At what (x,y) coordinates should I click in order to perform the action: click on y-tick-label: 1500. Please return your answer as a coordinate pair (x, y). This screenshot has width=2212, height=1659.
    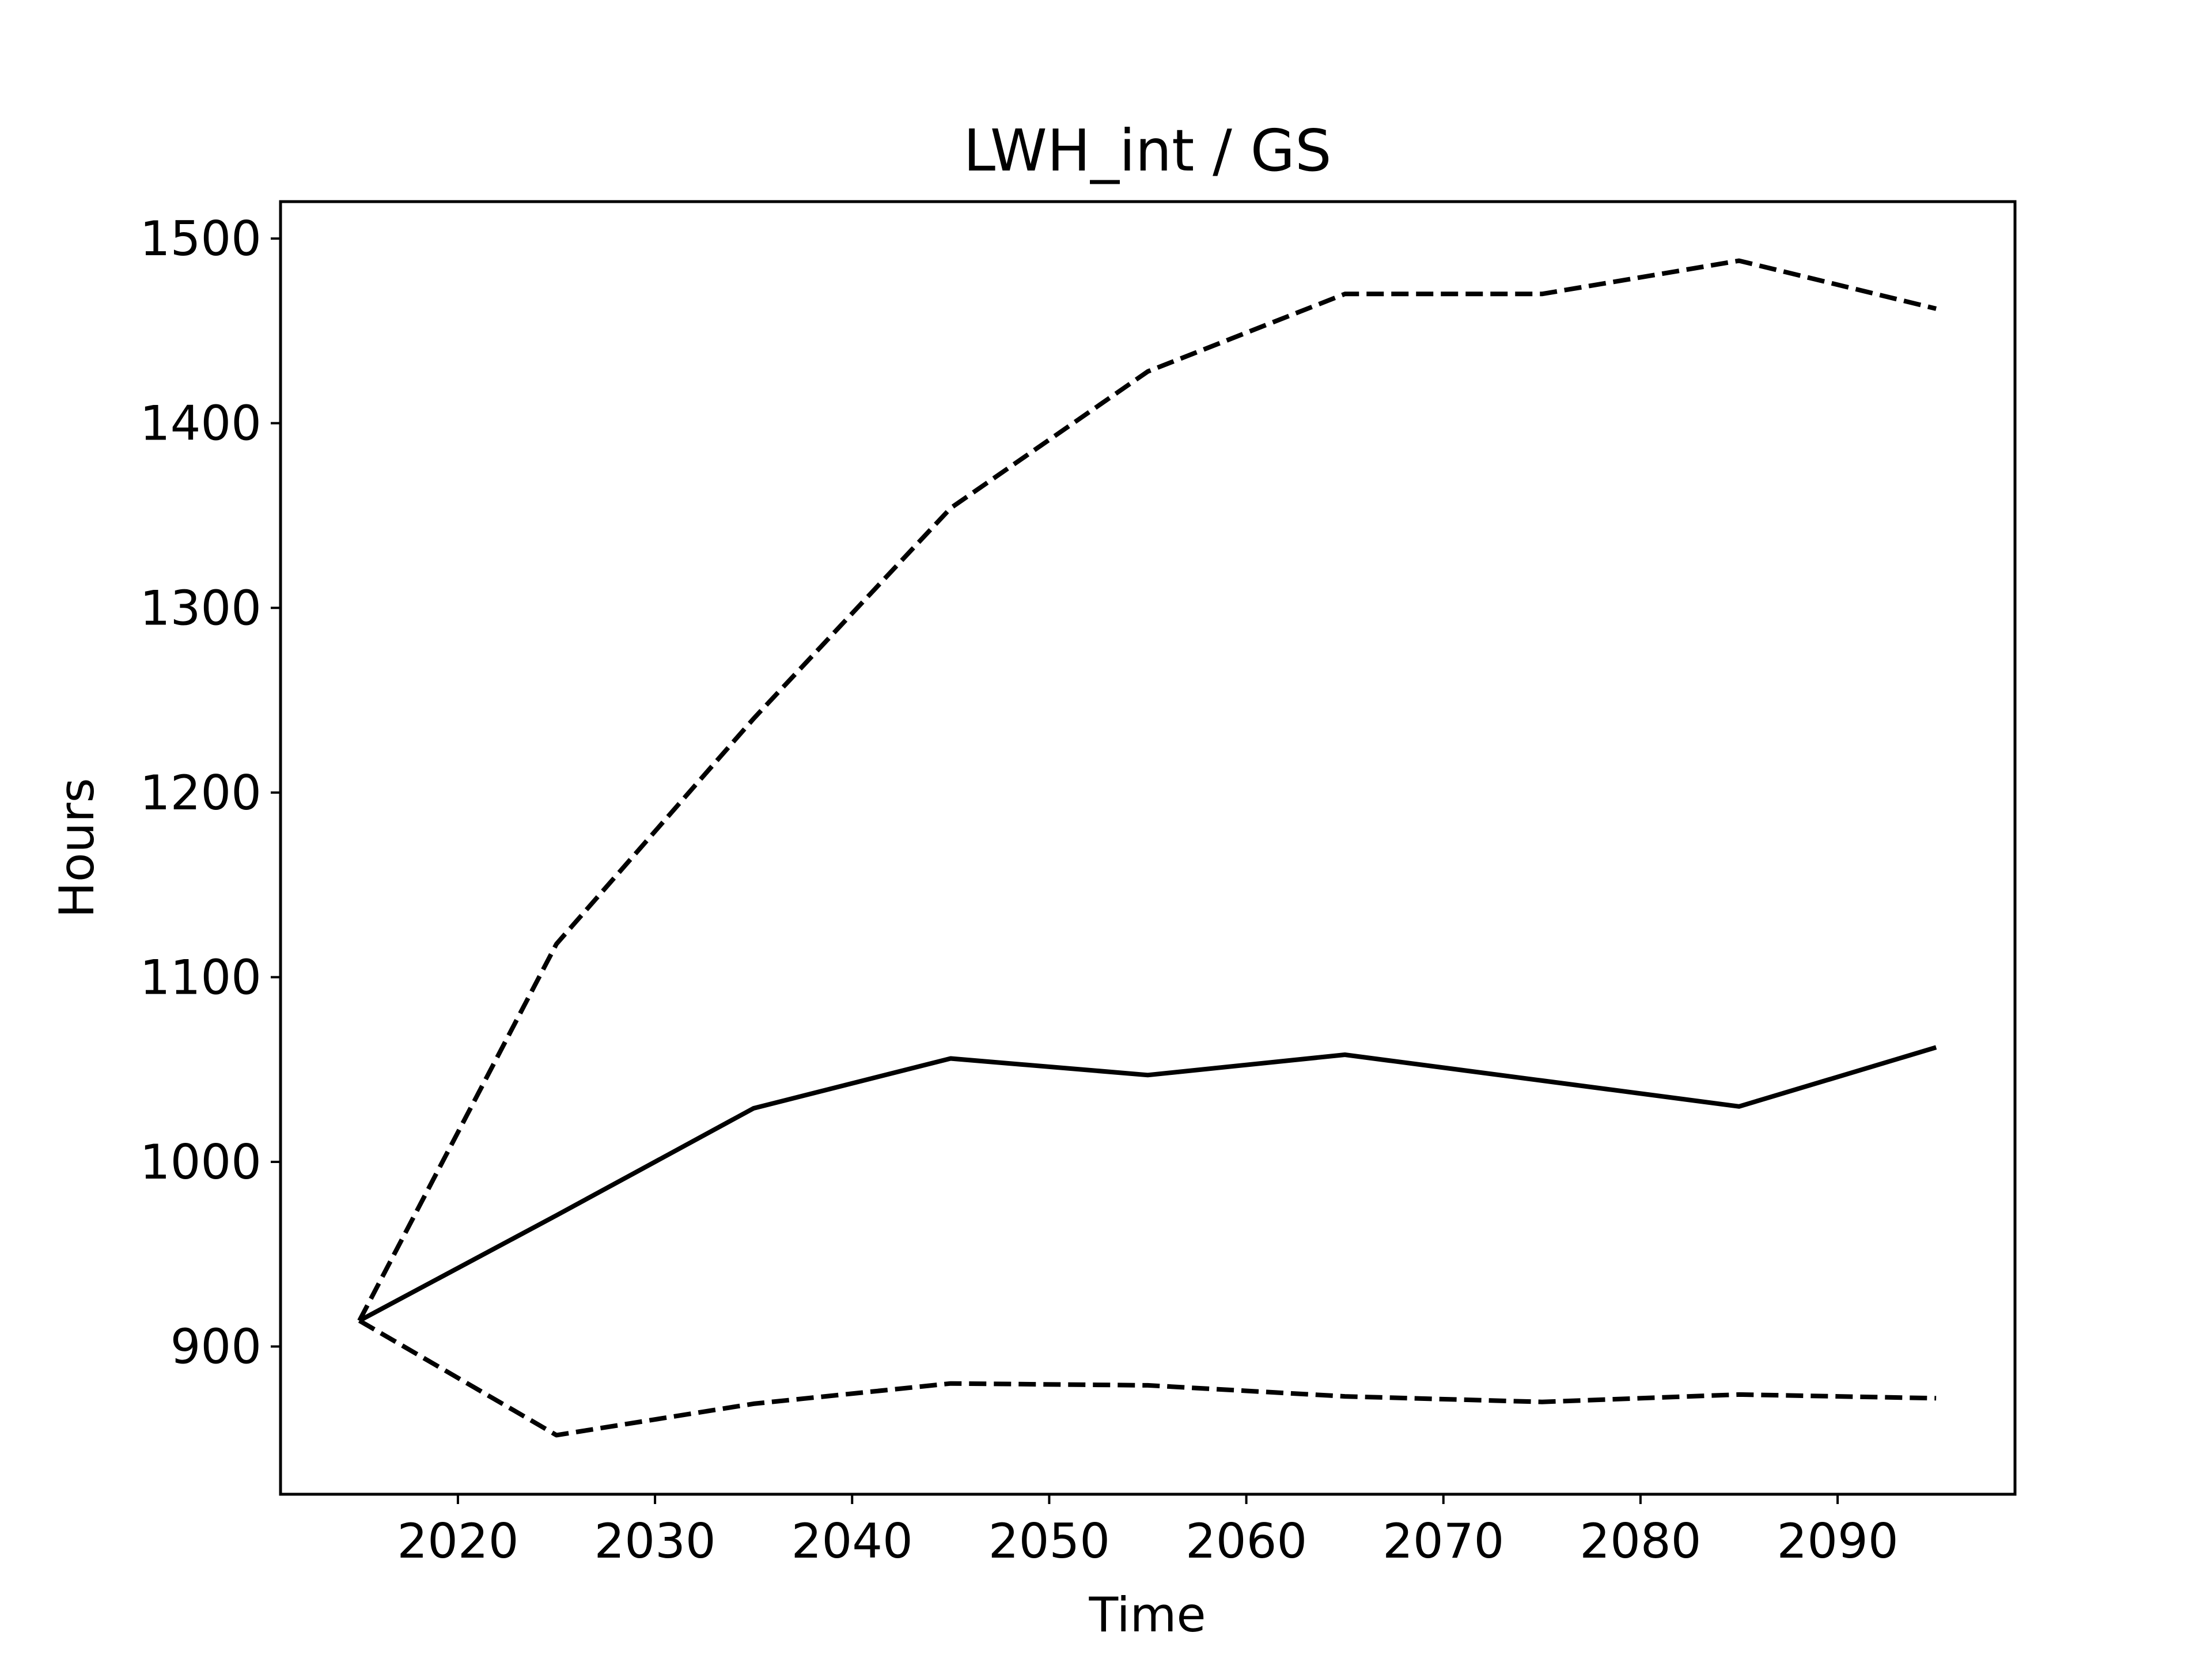
    Looking at the image, I should click on (201, 239).